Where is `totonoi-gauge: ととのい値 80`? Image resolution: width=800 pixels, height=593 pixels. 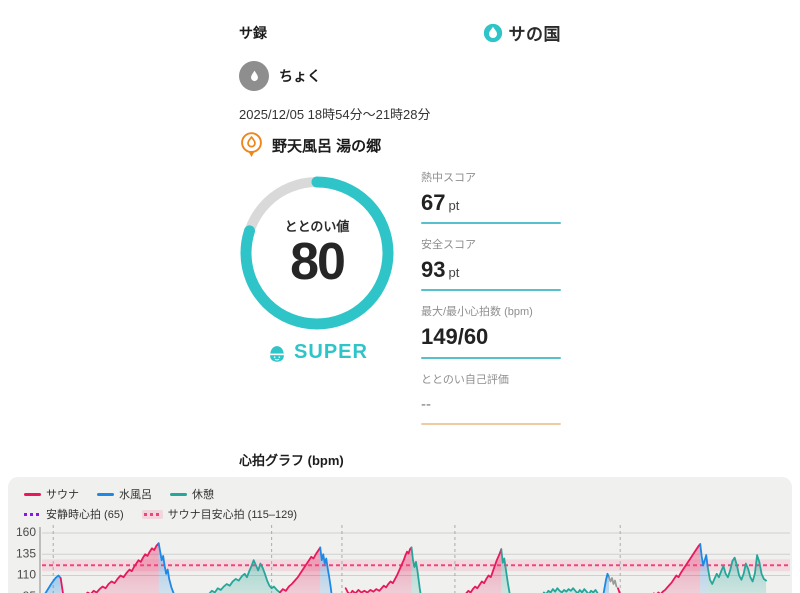
totonoi-gauge: ととのい値 80 is located at coordinates (317, 253).